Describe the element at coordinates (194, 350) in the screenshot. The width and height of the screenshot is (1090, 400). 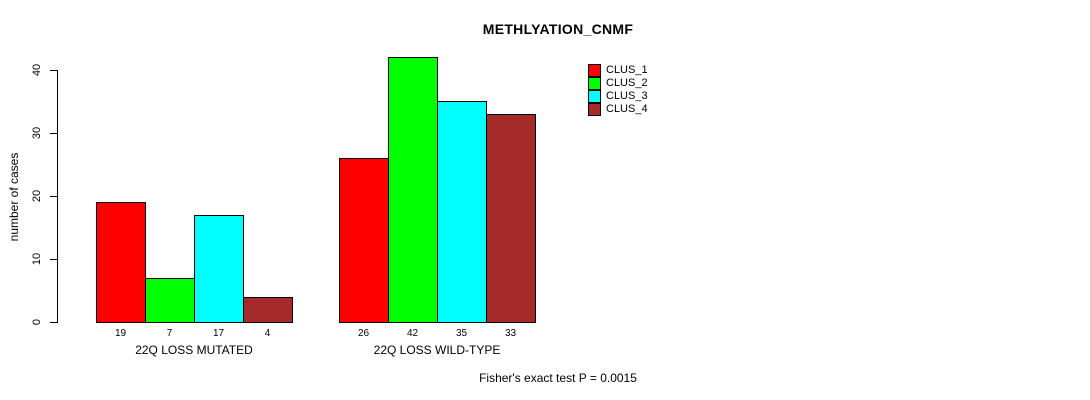
I see `x-group-label: 22Q LOSS MUTATED` at that location.